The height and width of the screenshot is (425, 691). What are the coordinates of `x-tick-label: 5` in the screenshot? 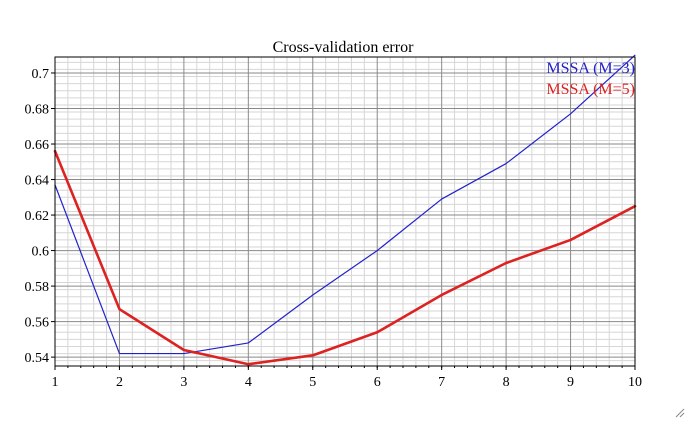 It's located at (312, 382).